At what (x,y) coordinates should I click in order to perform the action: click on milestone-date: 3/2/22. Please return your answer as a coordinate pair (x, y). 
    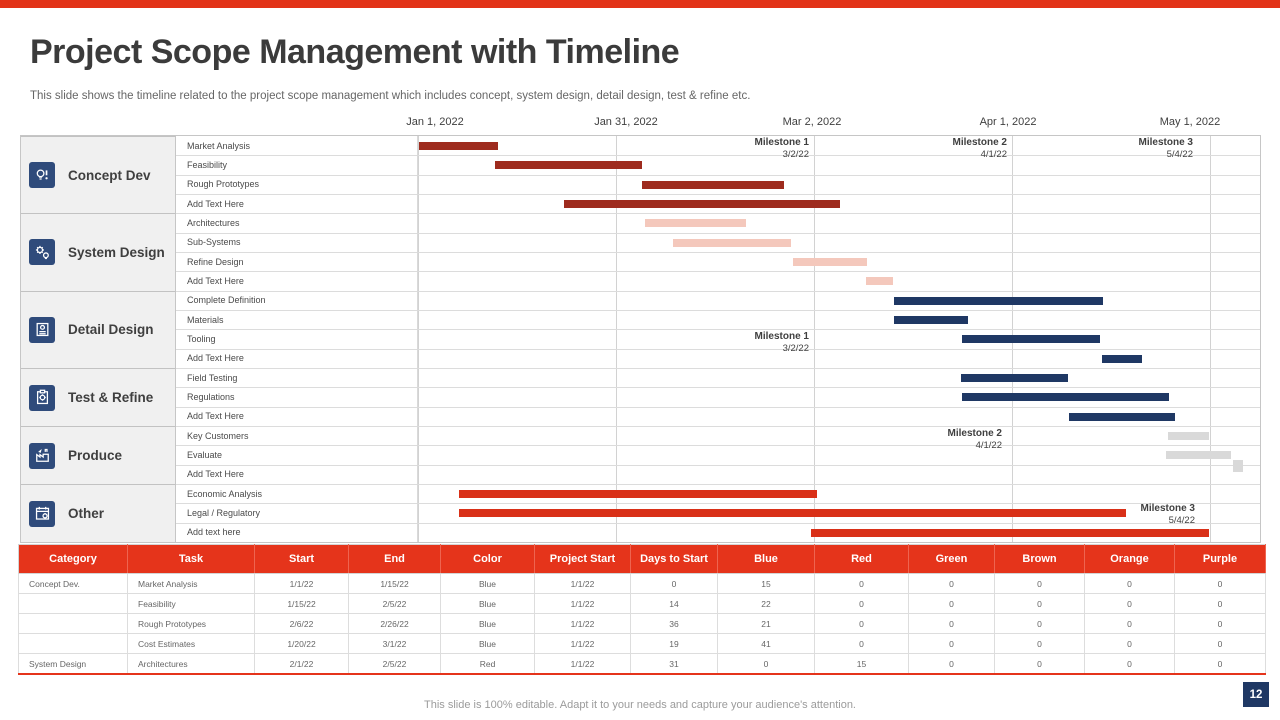
    Looking at the image, I should click on (795, 154).